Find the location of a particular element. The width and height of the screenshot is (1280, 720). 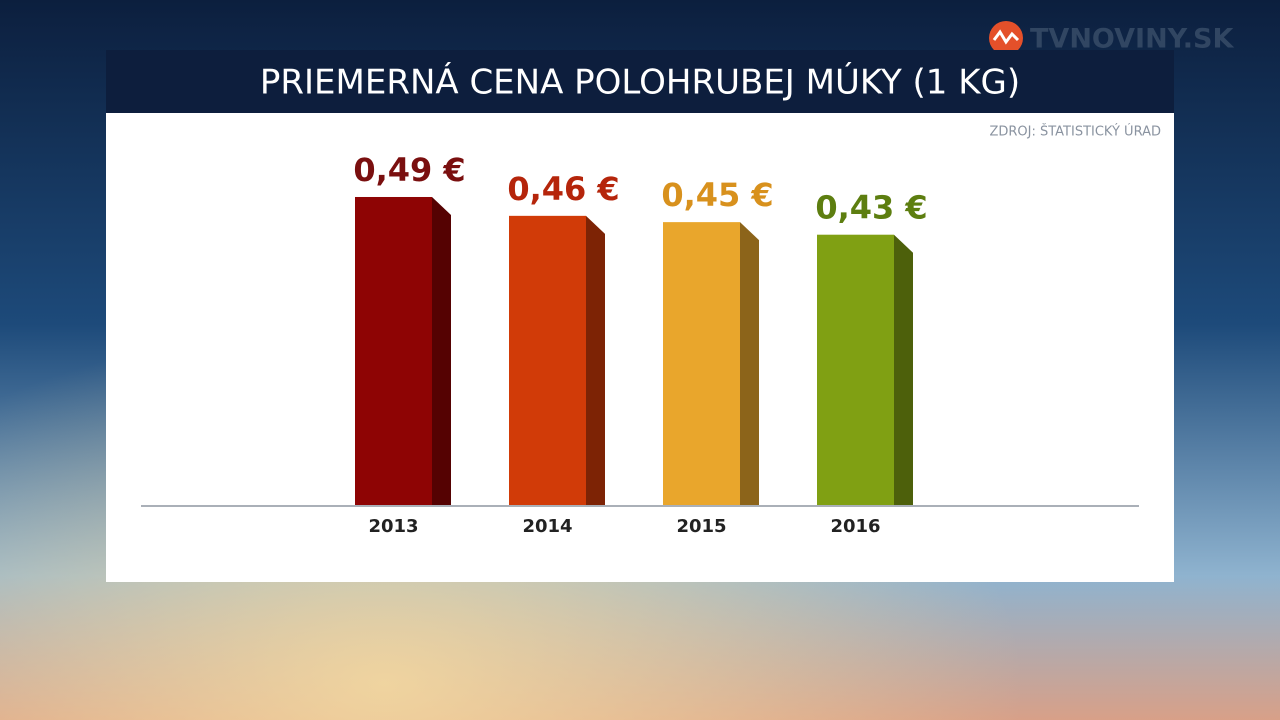

x-tick-label: 2013 is located at coordinates (393, 526).